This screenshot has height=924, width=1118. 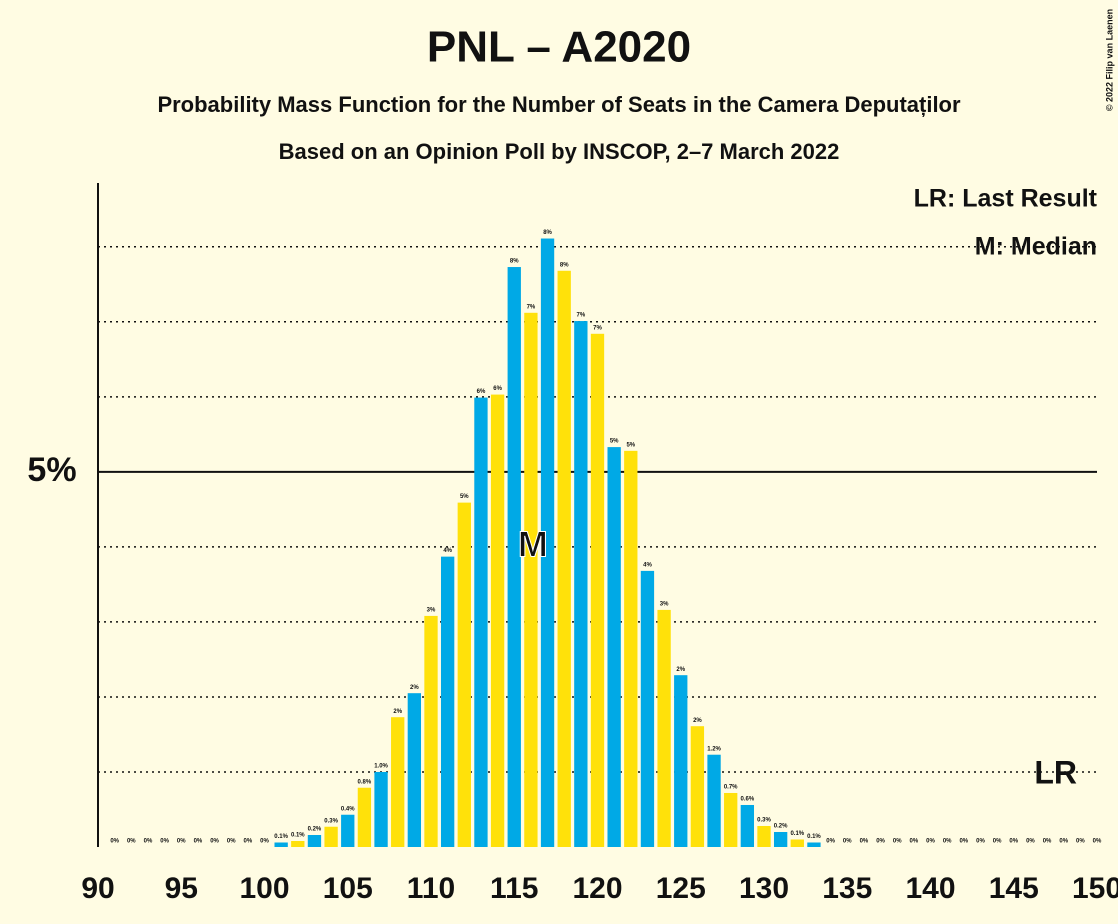 What do you see at coordinates (559, 47) in the screenshot?
I see `chart-title: PNL – A2020` at bounding box center [559, 47].